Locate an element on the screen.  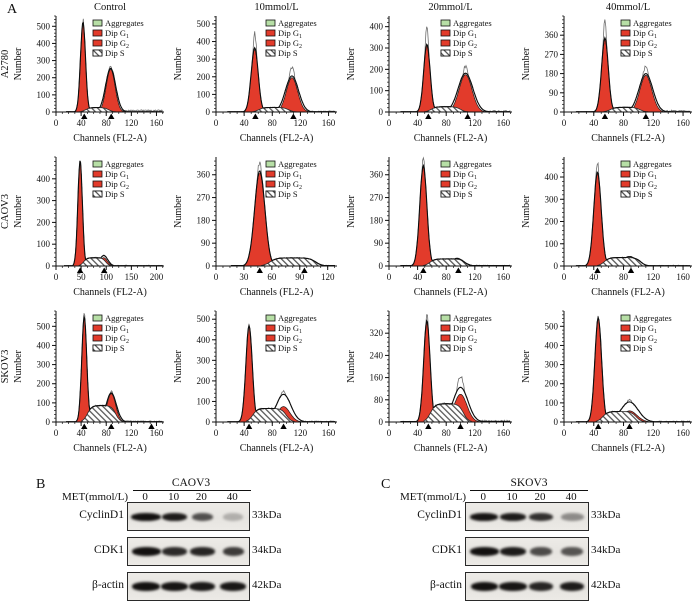
dip-g2-peak is located at coordinates (111, 91).